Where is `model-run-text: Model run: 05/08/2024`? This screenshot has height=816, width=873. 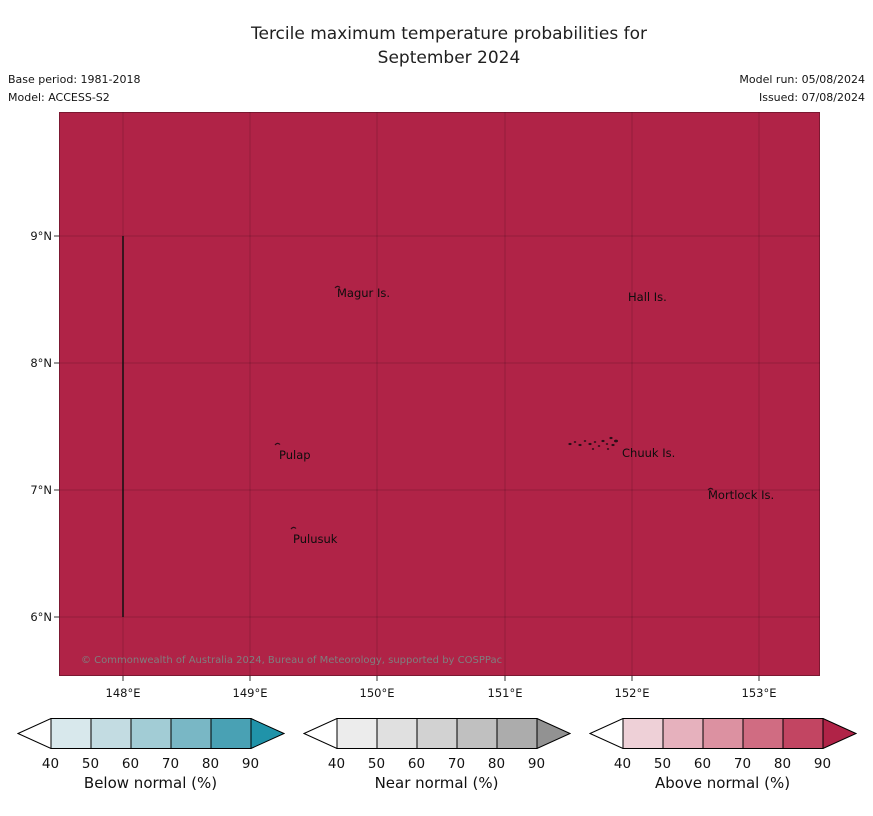
model-run-text: Model run: 05/08/2024 is located at coordinates (802, 79).